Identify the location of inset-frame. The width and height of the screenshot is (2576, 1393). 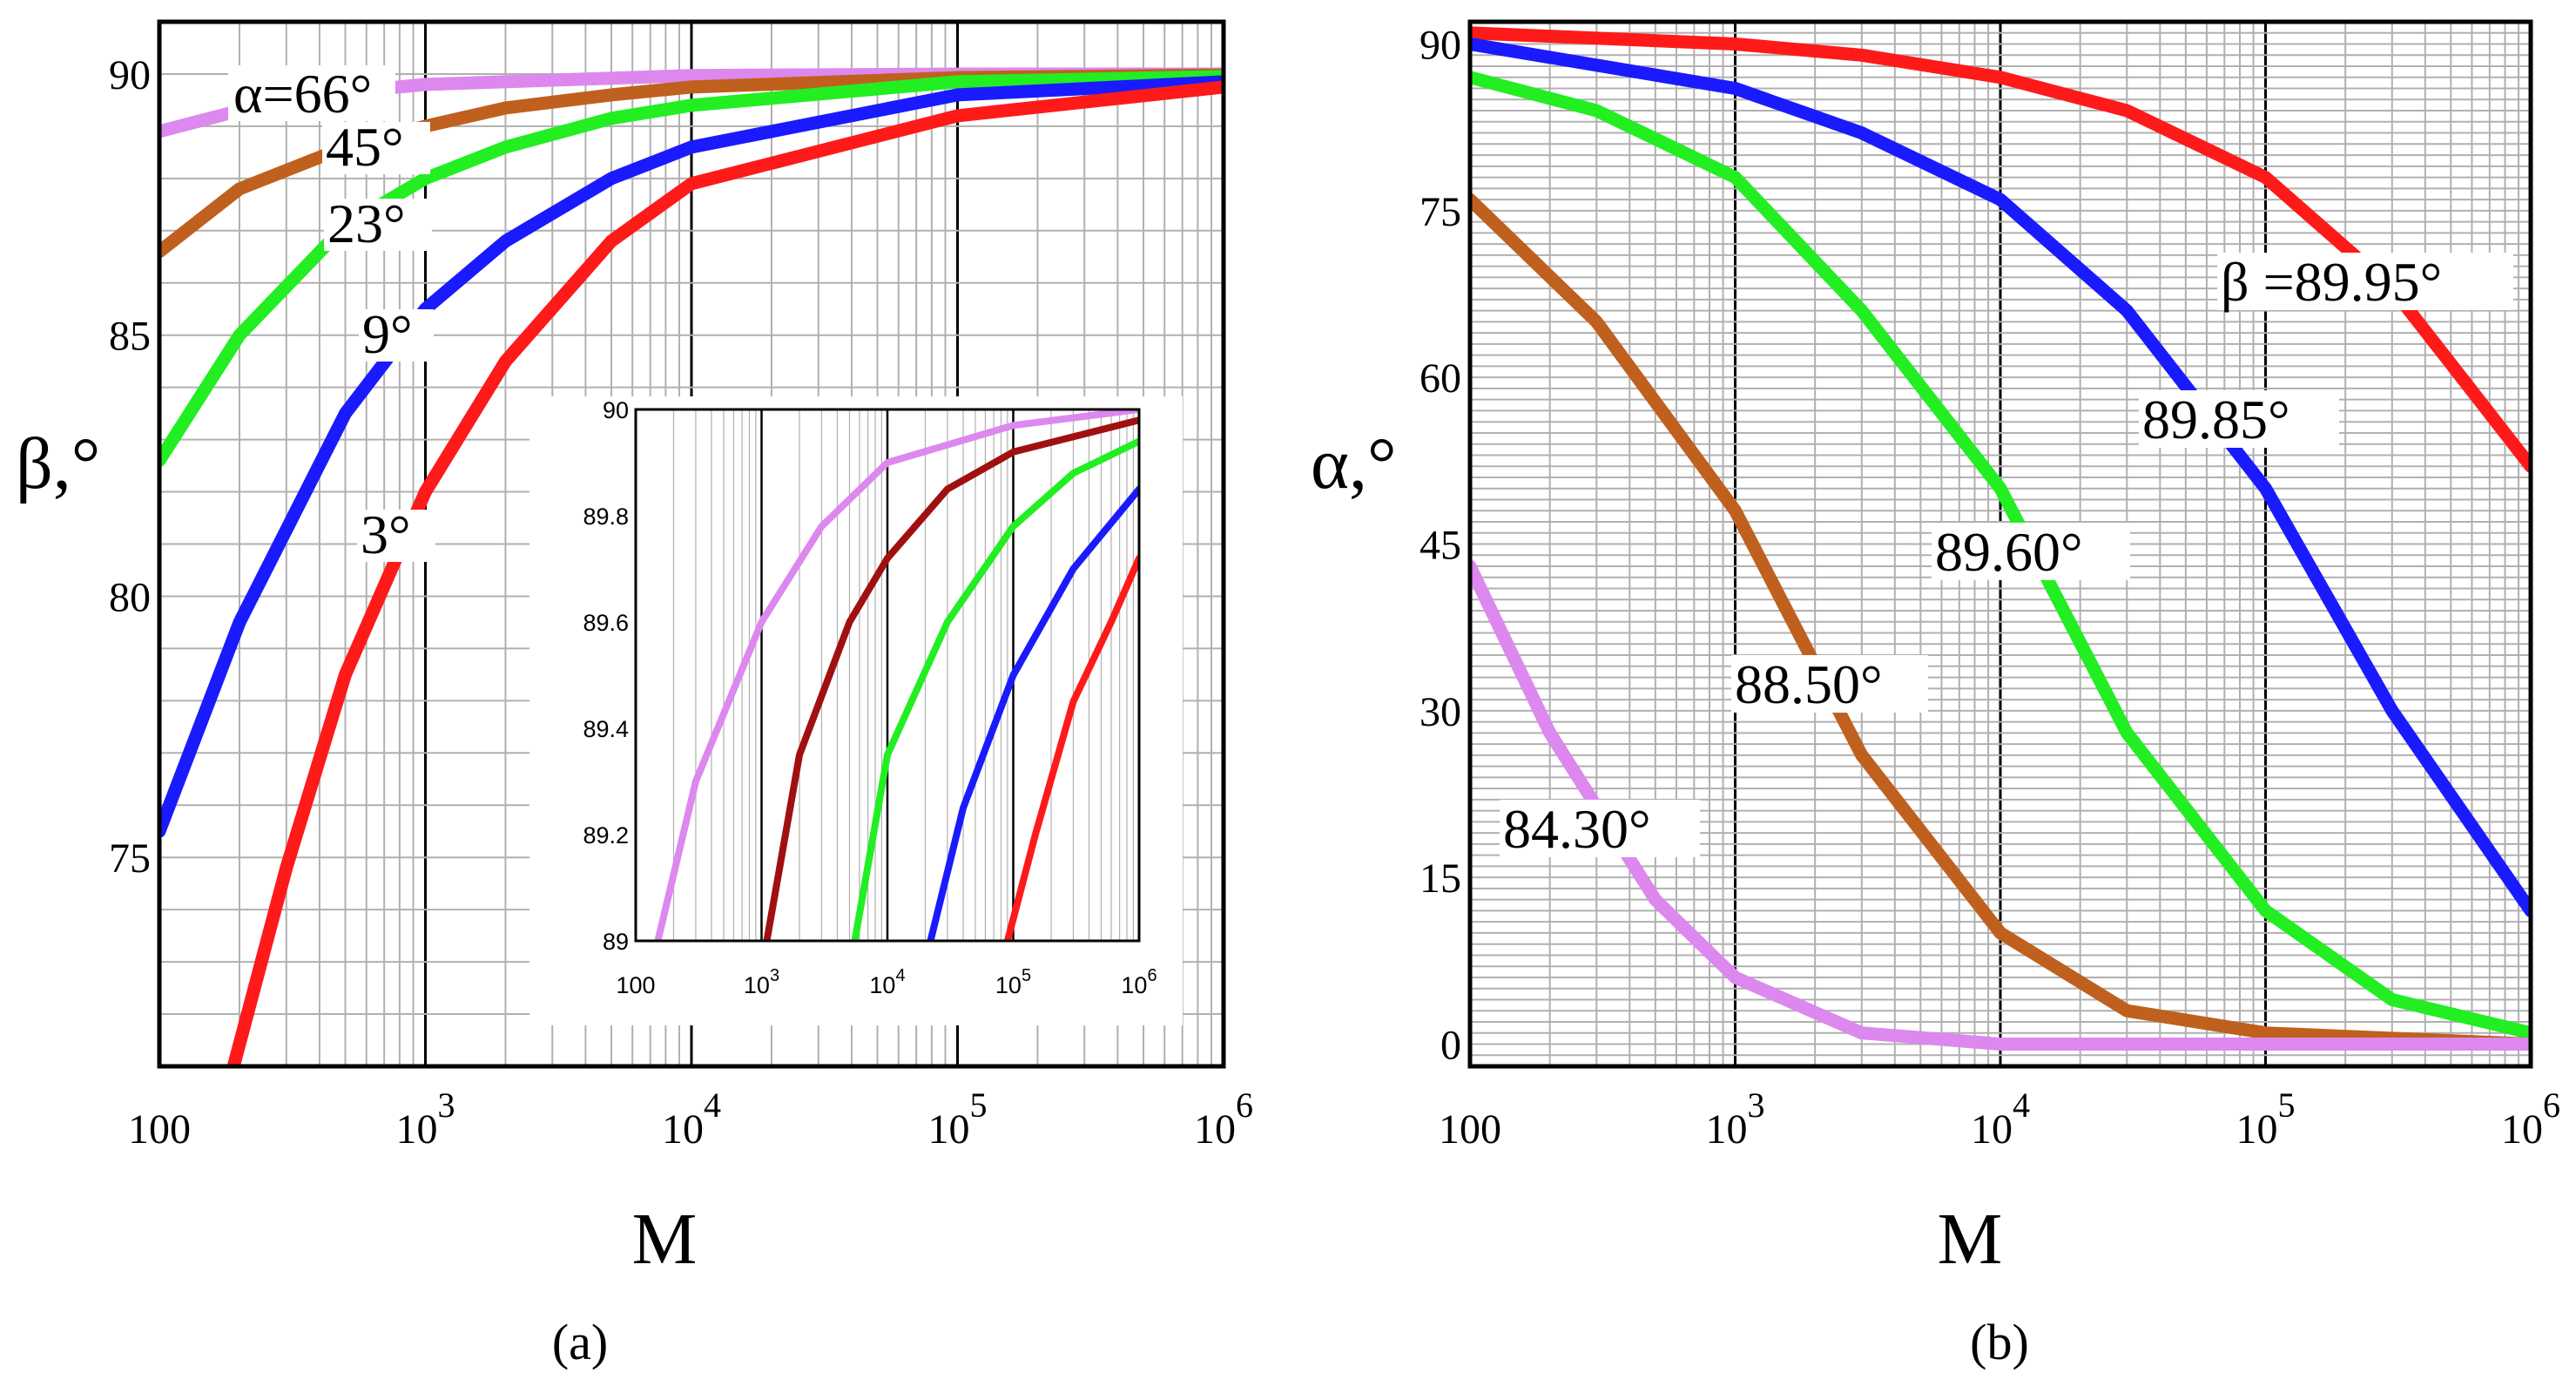
(887, 675).